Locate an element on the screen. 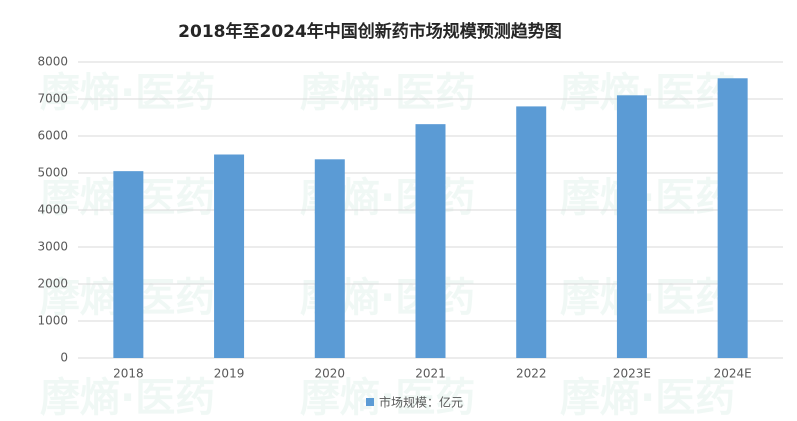  y-tick-label: 5000 is located at coordinates (52, 173).